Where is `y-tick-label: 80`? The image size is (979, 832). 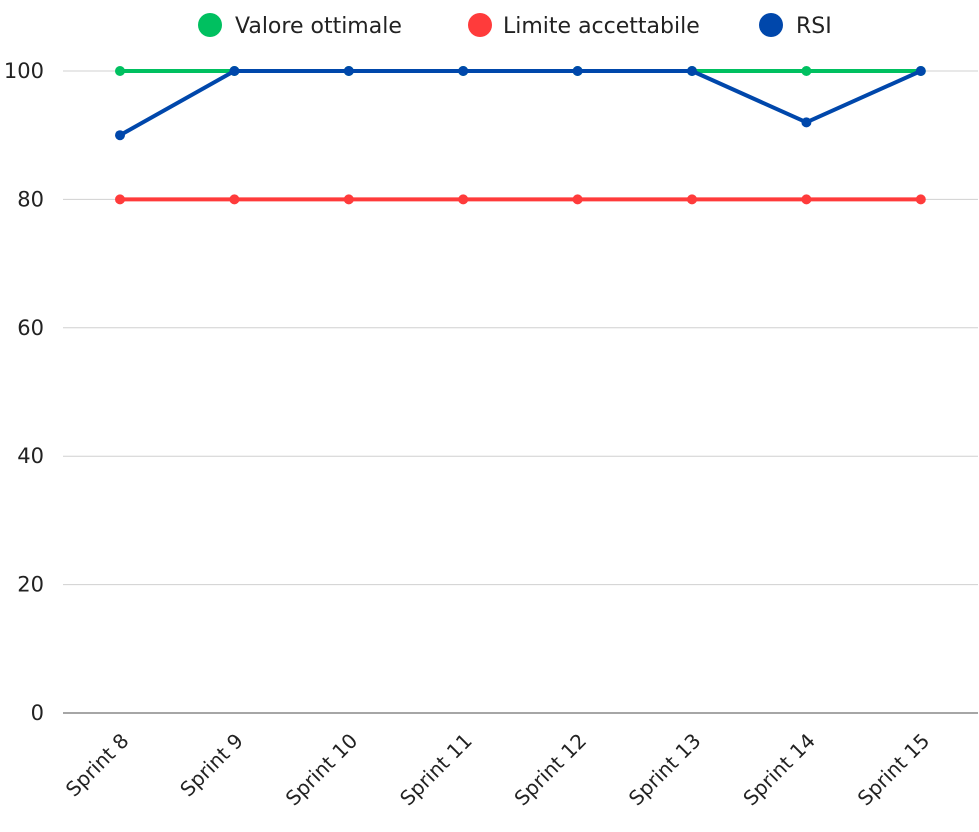
y-tick-label: 80 is located at coordinates (30, 199).